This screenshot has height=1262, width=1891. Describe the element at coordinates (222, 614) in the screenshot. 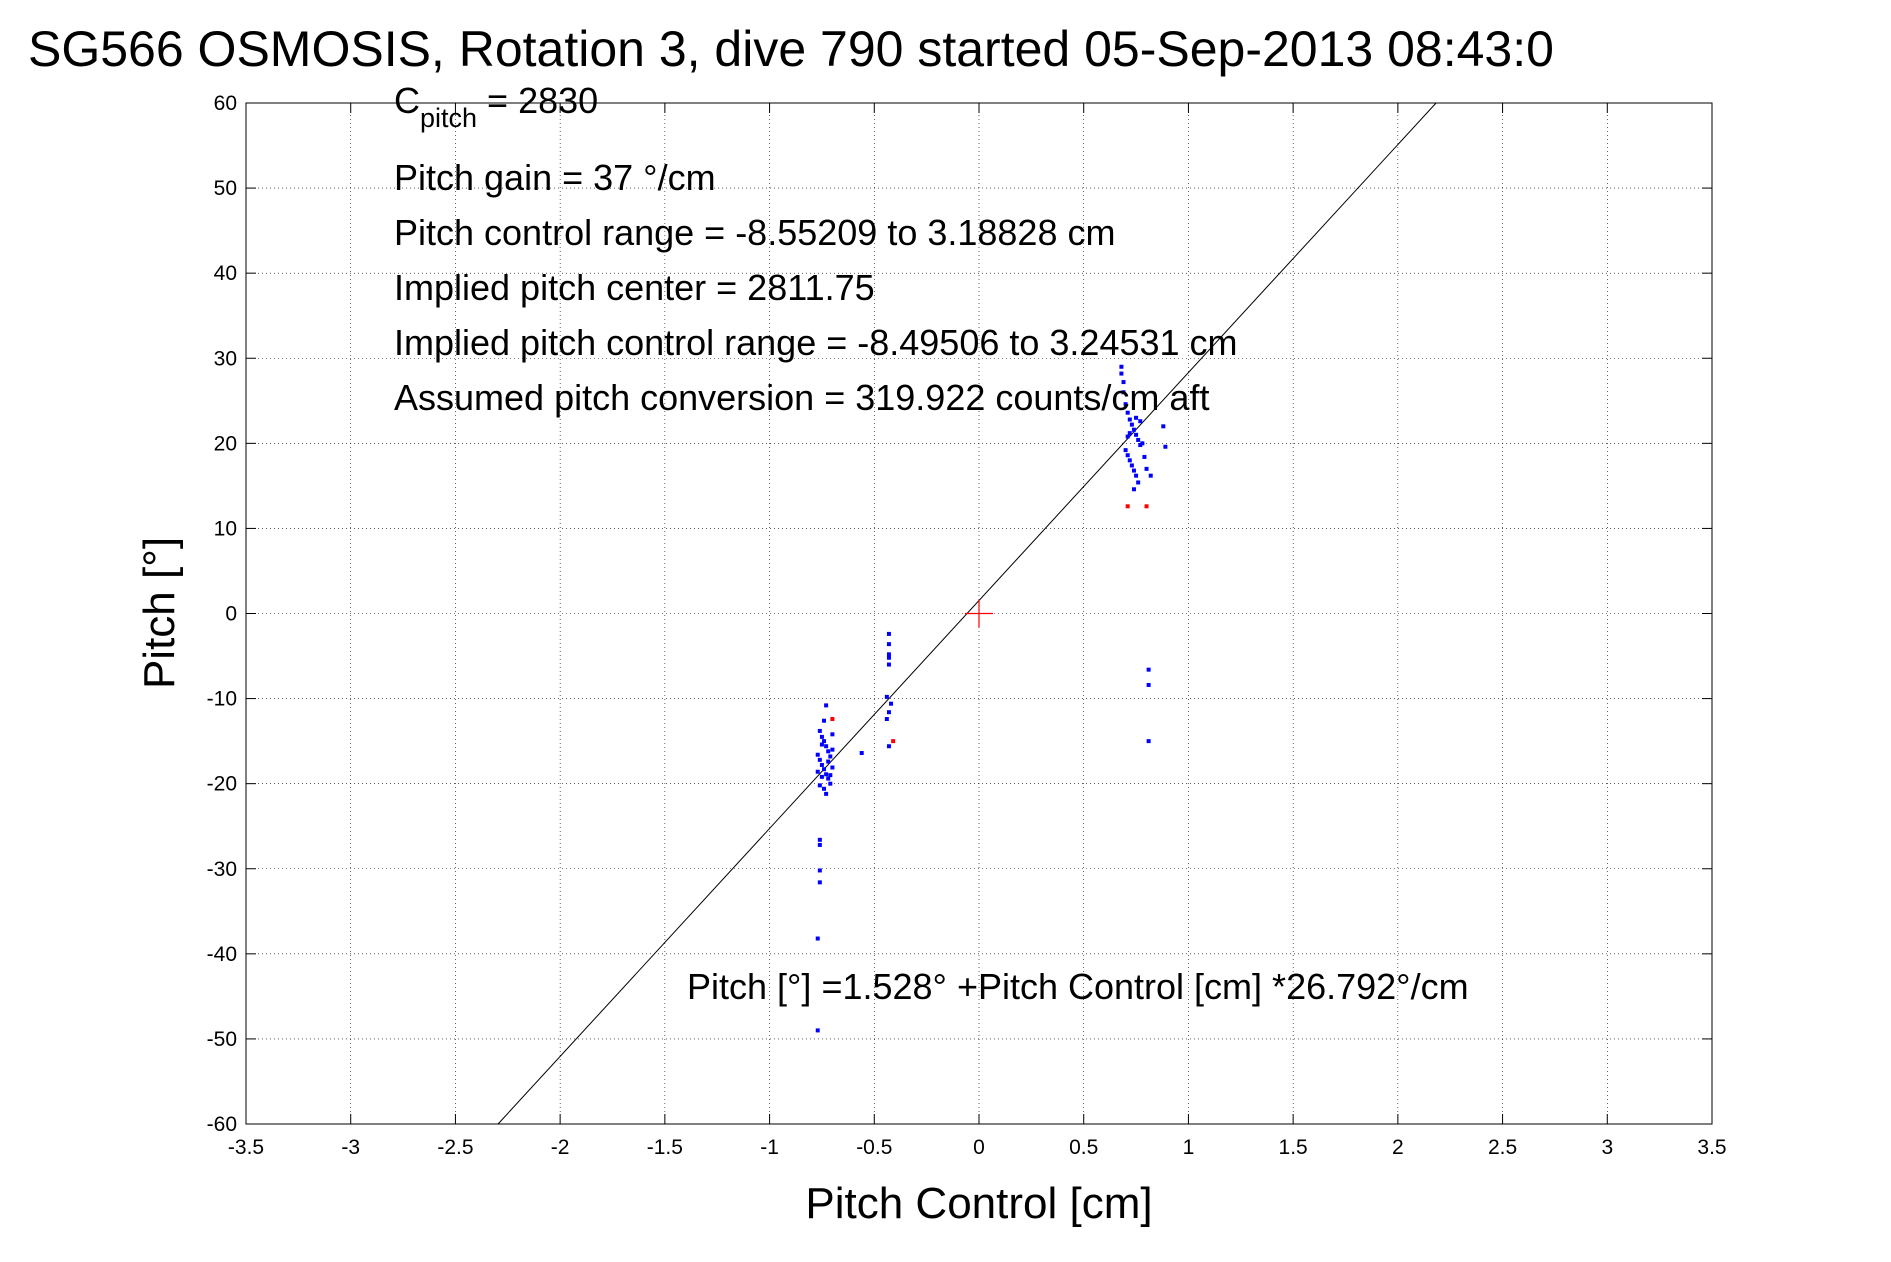

I see `y-tick-labels: 60 50 40 30 20 10 0 -10 -20 -30 -40 -50 -60` at that location.